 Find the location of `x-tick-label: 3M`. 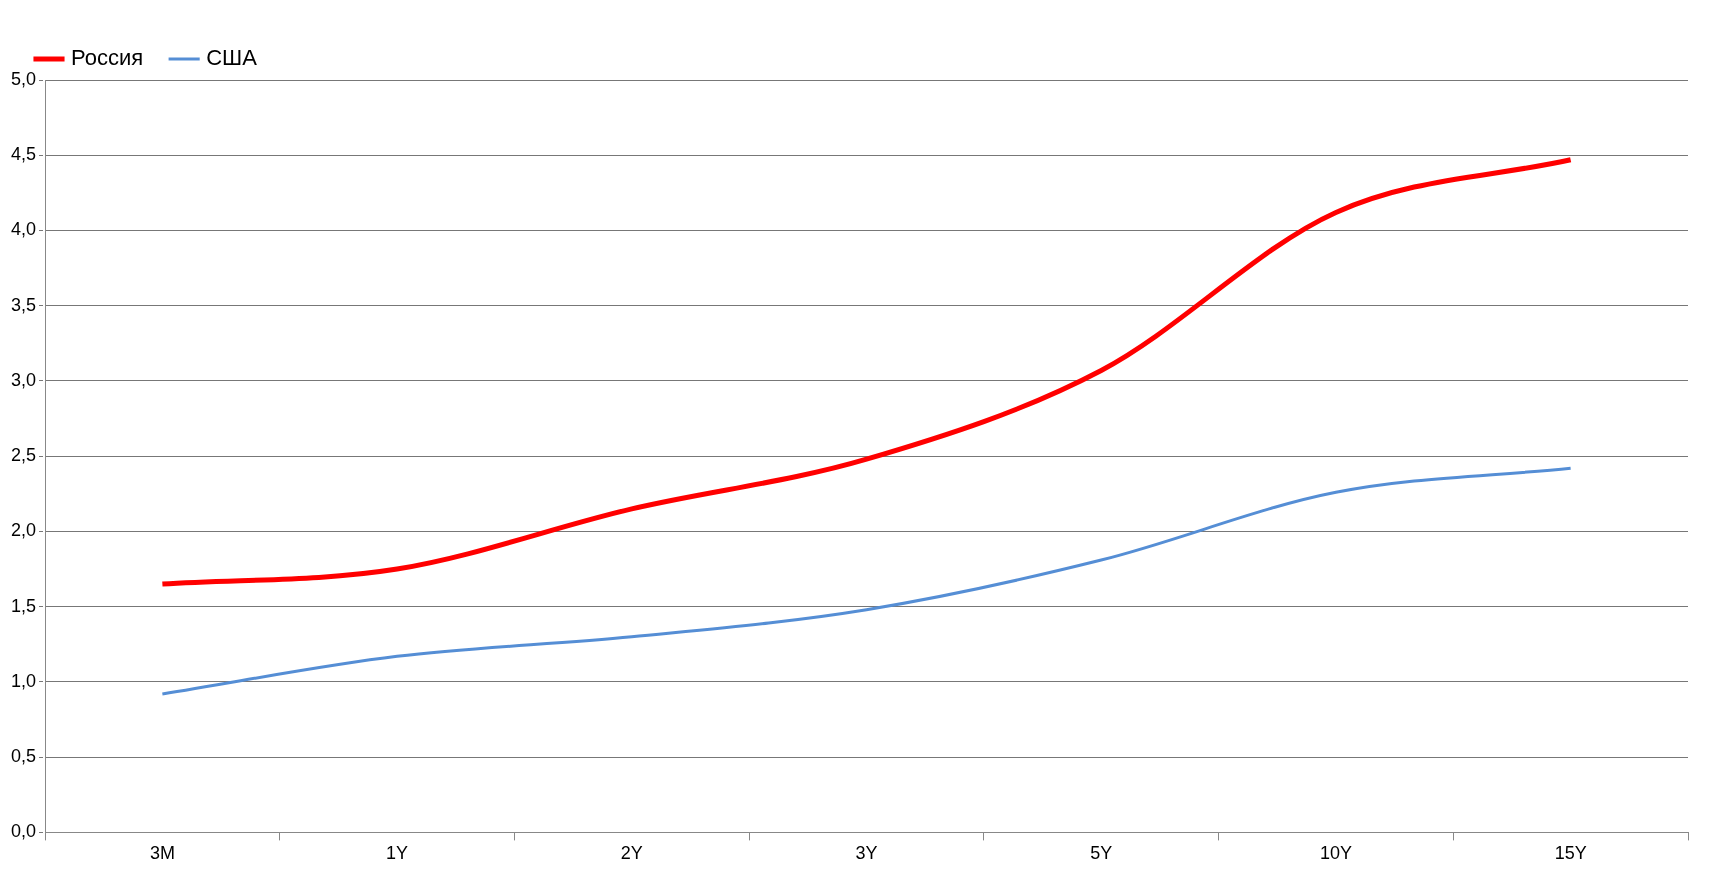

x-tick-label: 3M is located at coordinates (162, 853).